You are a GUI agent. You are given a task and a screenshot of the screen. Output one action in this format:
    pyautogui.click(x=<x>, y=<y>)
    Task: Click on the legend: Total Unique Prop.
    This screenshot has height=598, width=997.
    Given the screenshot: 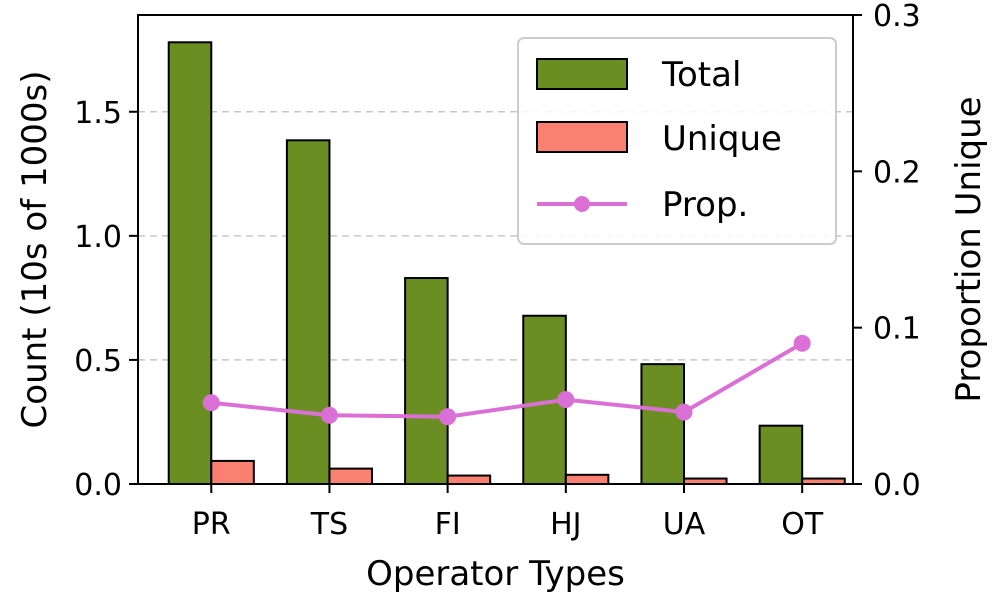 What is the action you would take?
    pyautogui.click(x=677, y=141)
    